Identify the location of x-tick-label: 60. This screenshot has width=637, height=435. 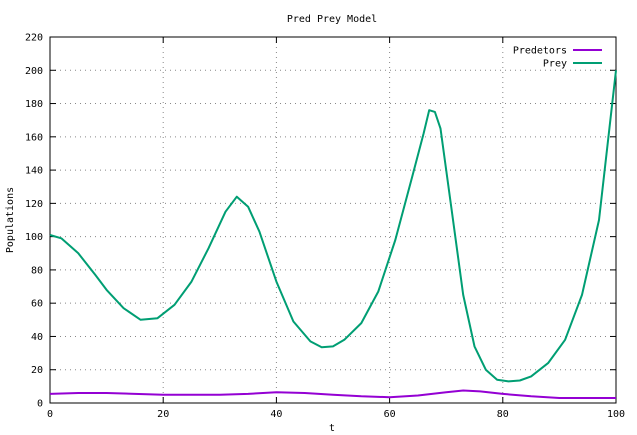
(390, 414).